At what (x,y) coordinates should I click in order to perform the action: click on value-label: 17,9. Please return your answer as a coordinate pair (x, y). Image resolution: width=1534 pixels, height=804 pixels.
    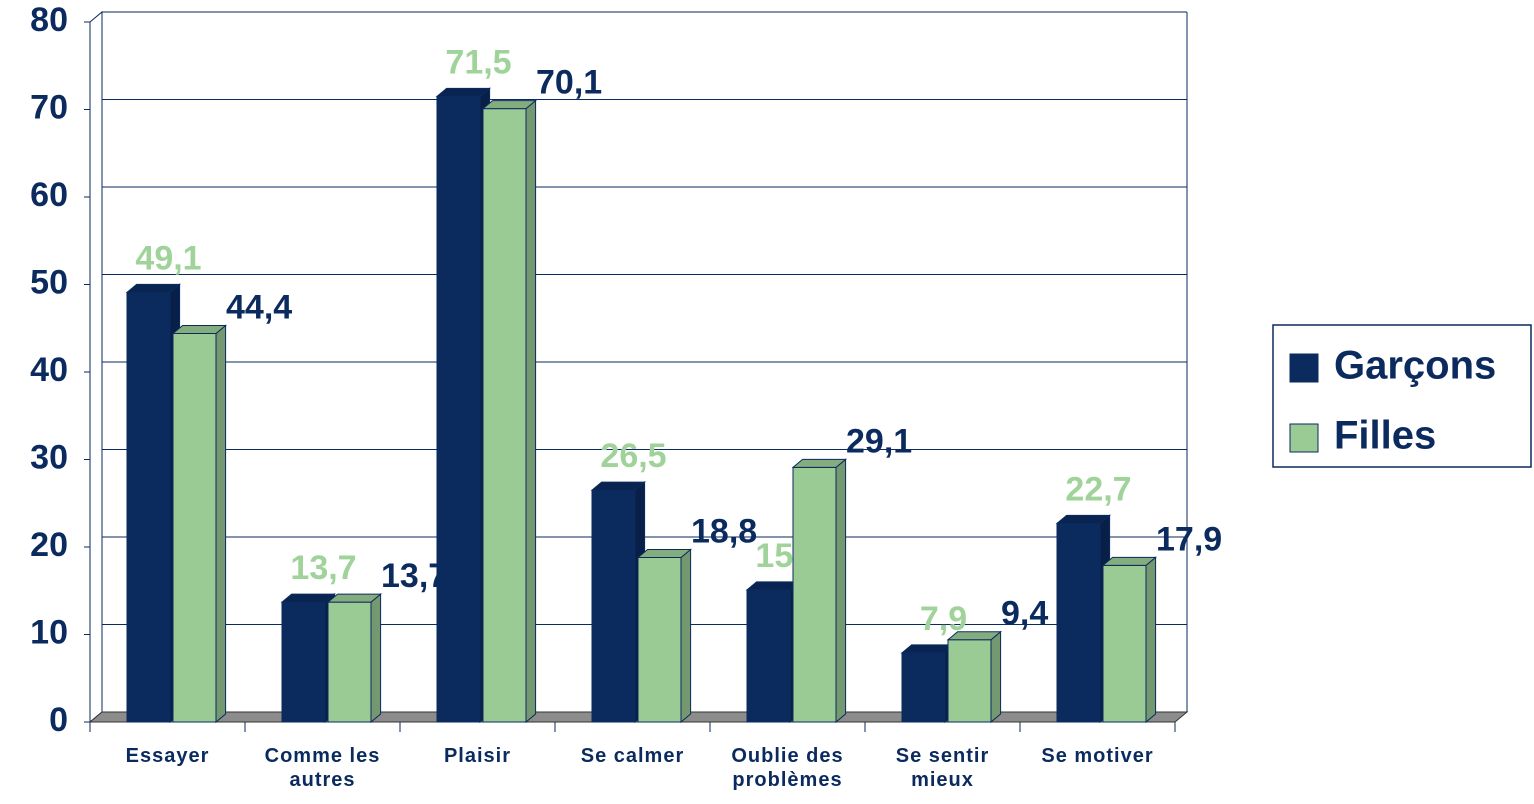
    Looking at the image, I should click on (1189, 539).